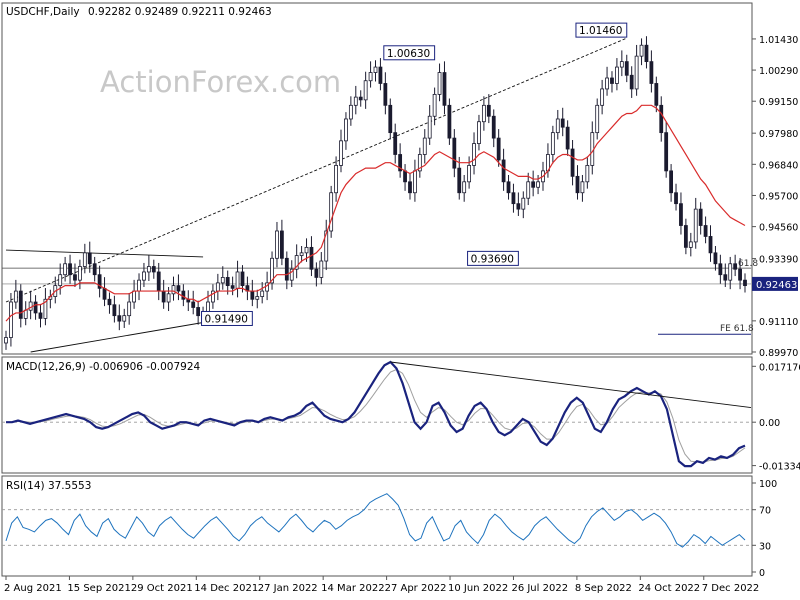 This screenshot has width=800, height=600. I want to click on label-text: 0.93690, so click(492, 259).